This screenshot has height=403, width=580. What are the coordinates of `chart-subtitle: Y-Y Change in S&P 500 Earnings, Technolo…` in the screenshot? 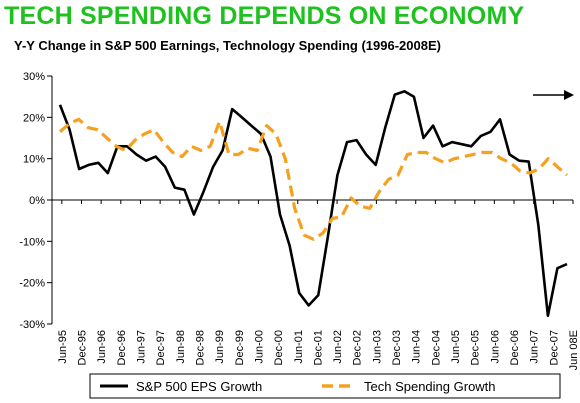 It's located at (227, 45).